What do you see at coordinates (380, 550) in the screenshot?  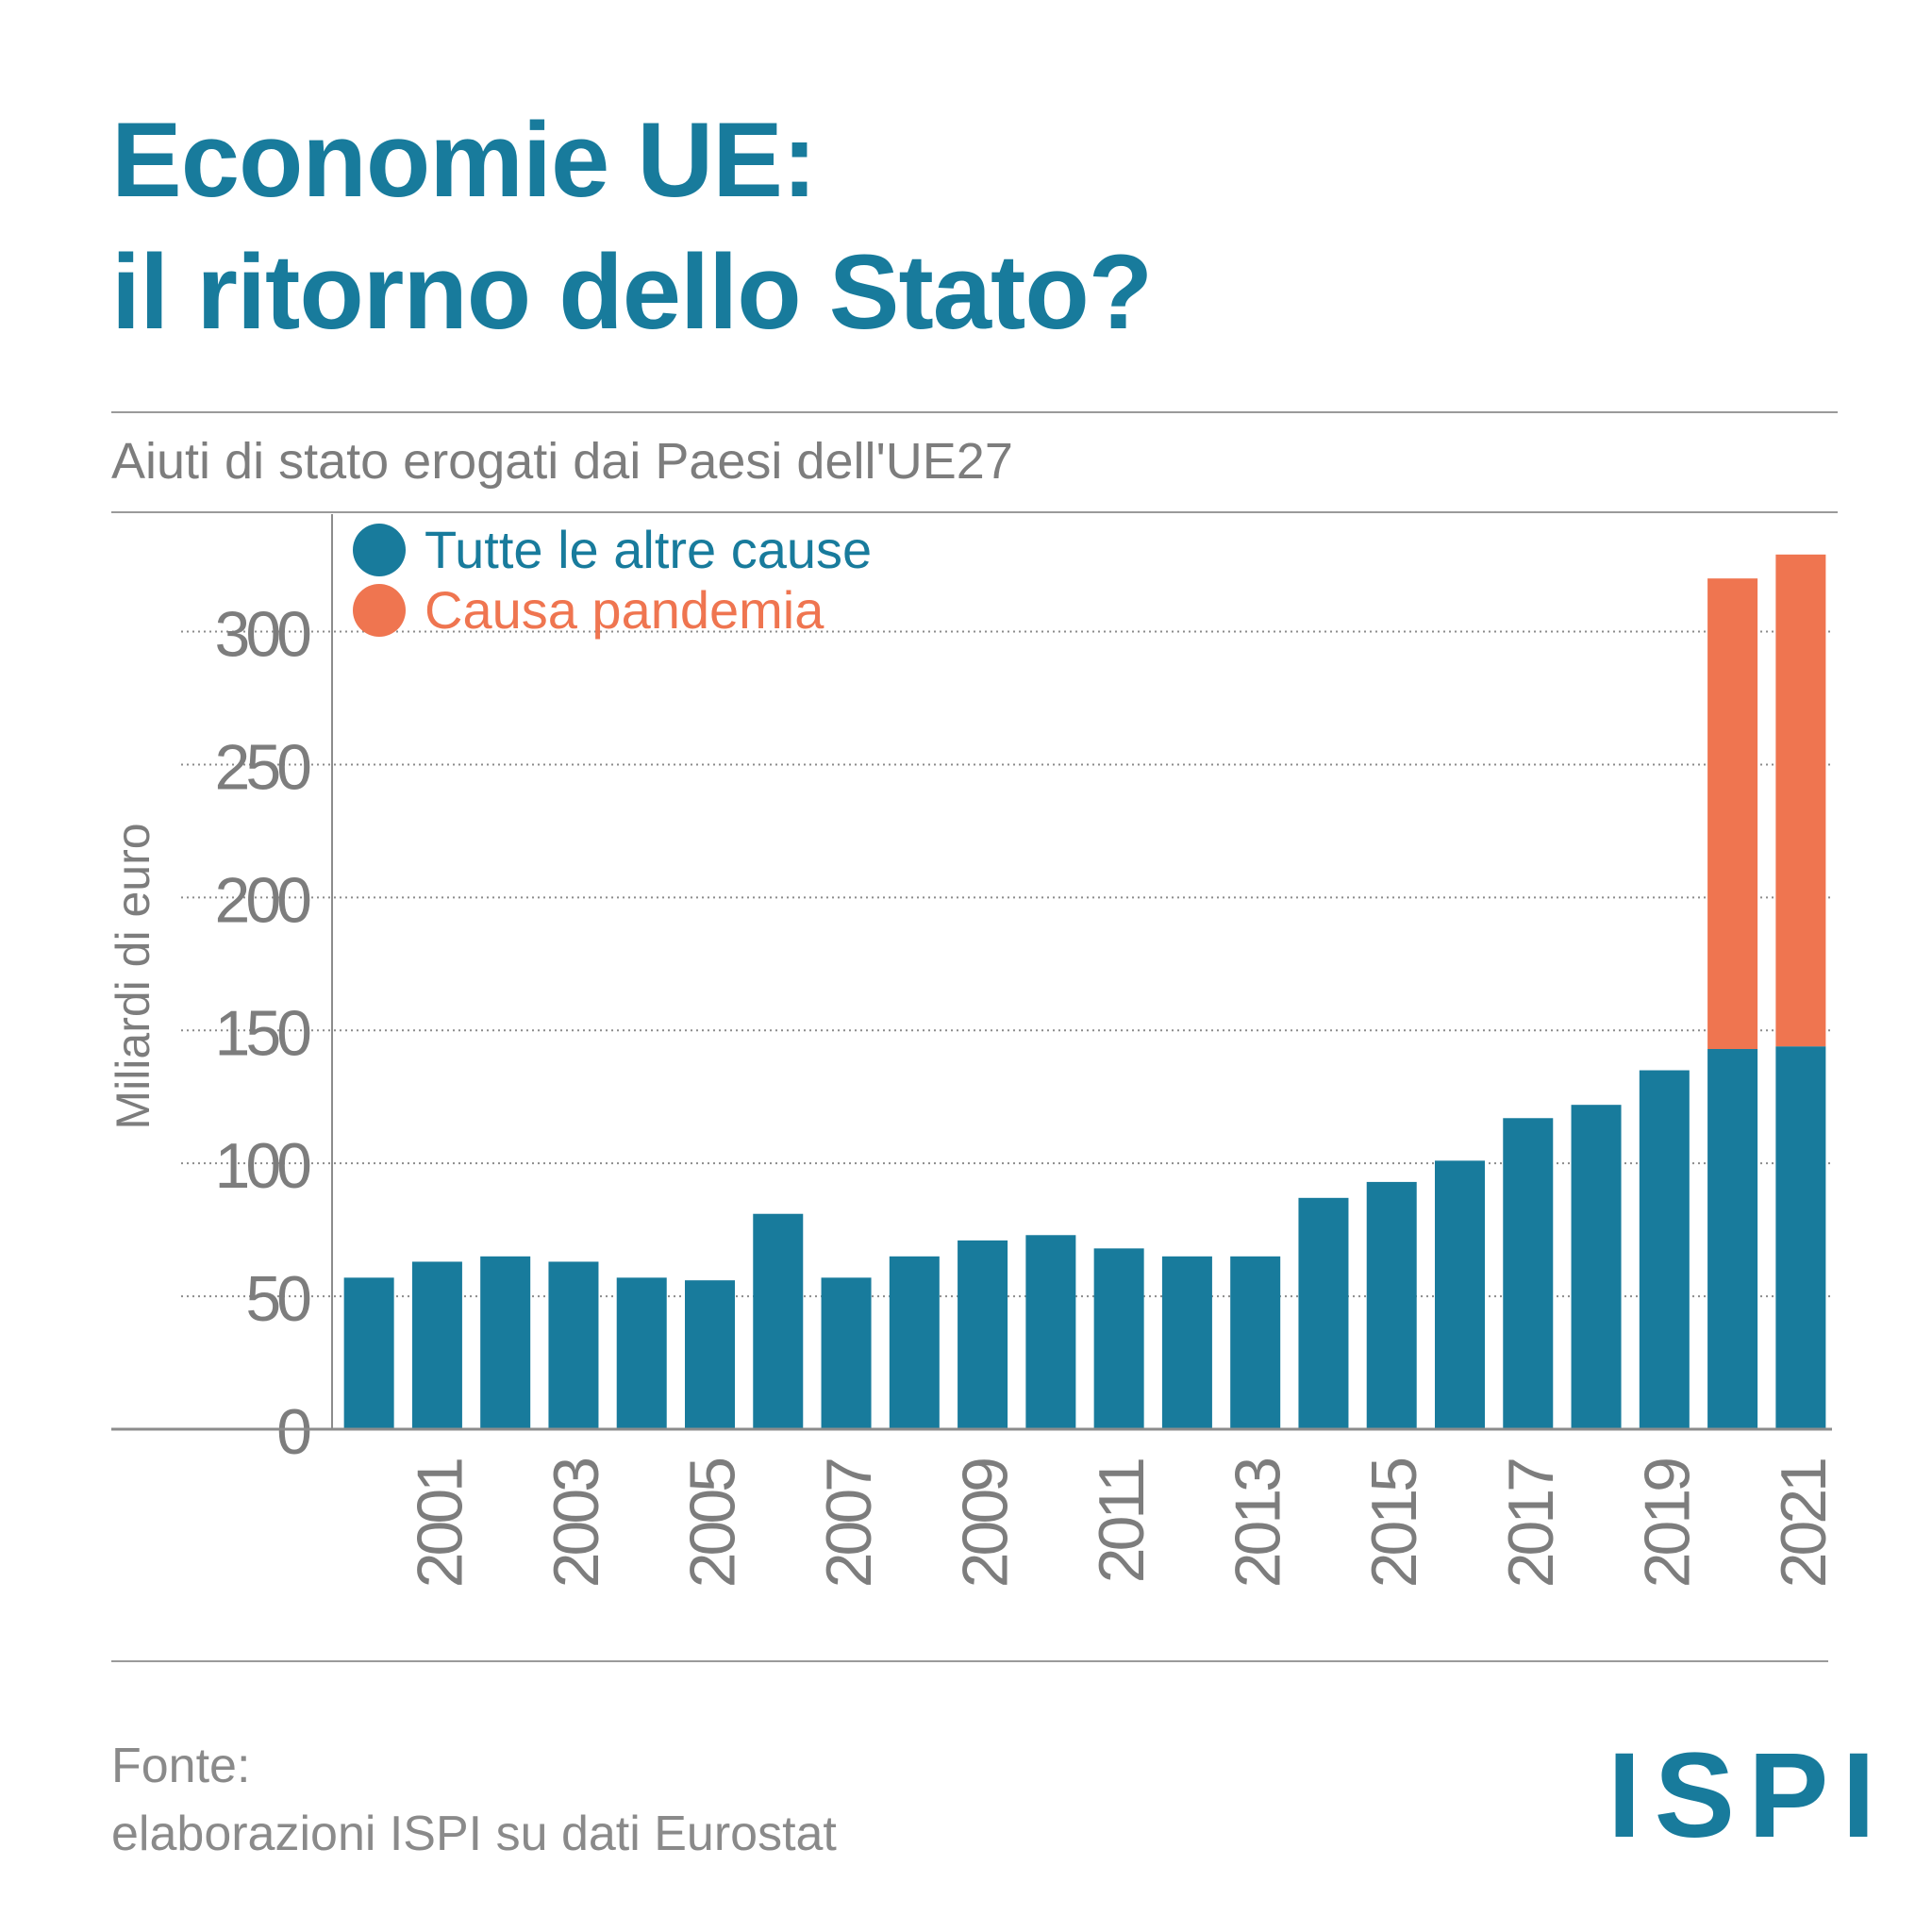 I see `legend-marker-altre-cause` at bounding box center [380, 550].